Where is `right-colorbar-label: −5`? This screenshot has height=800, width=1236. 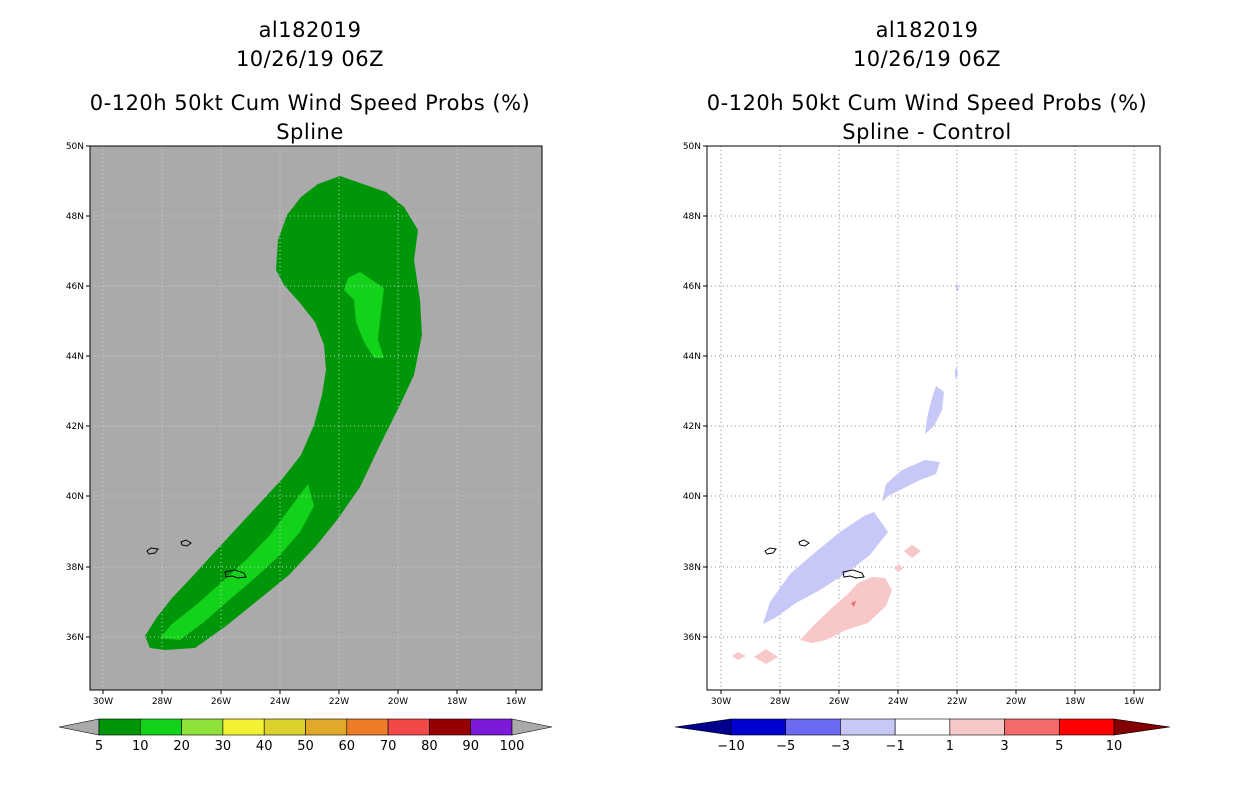
right-colorbar-label: −5 is located at coordinates (785, 746).